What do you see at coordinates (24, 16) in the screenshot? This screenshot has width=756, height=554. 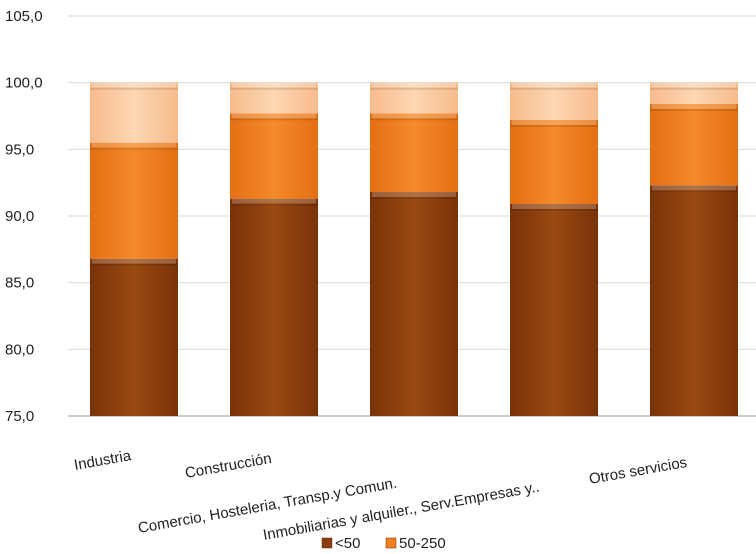 I see `y-tick-label: 105,0` at bounding box center [24, 16].